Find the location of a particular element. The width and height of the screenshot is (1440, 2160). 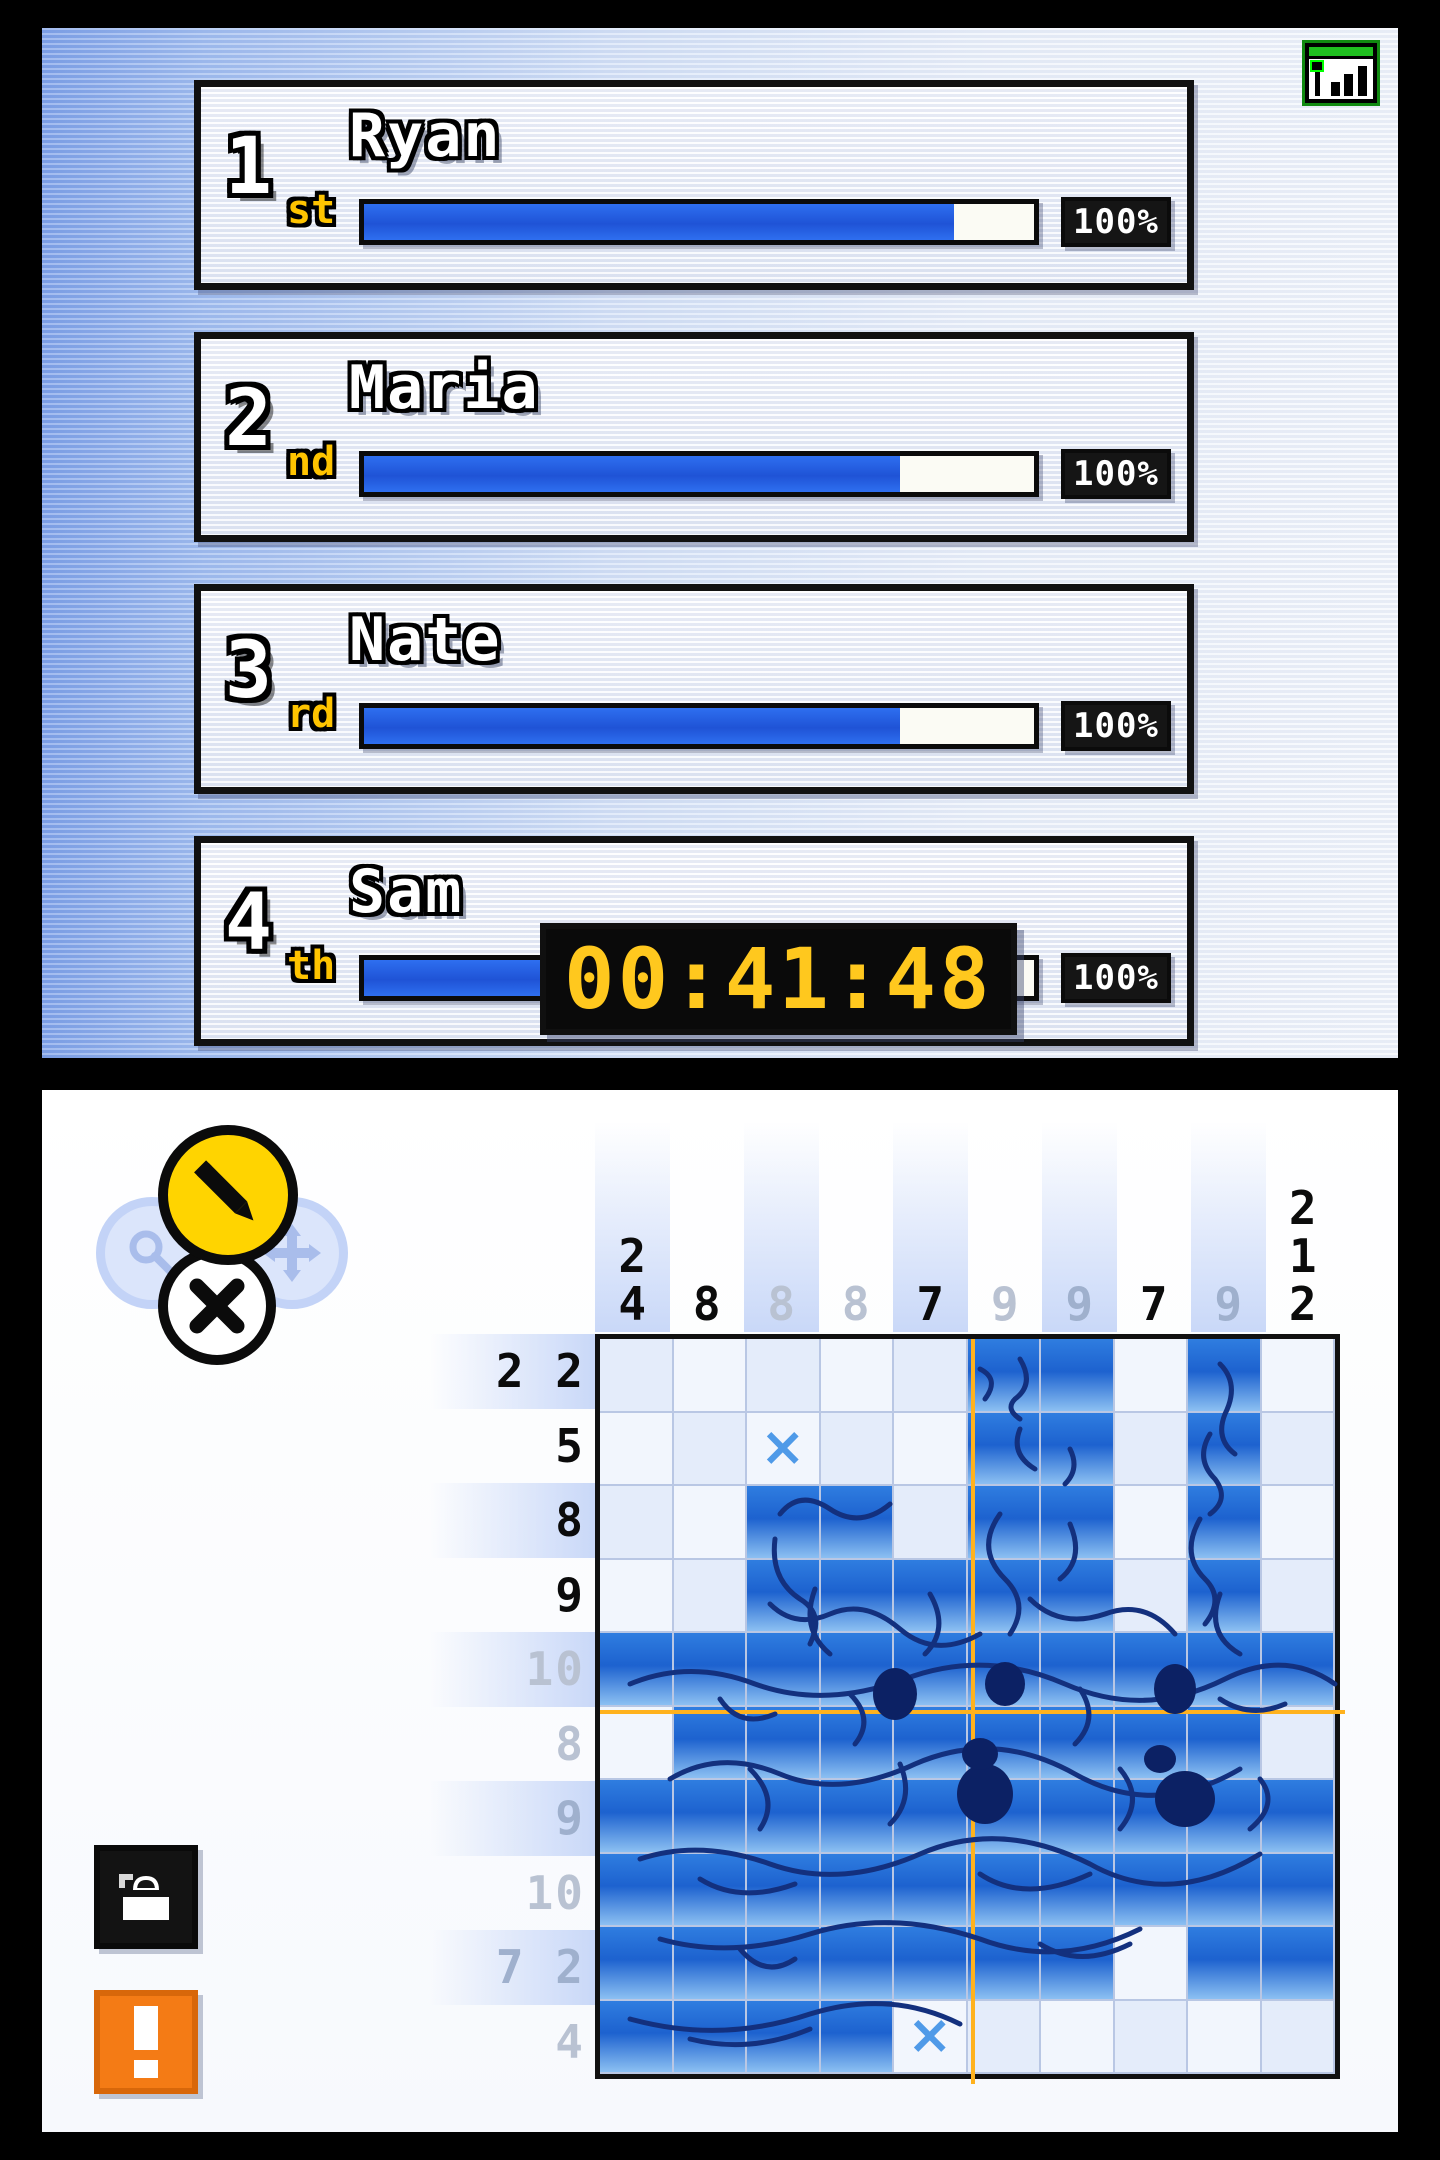

hint-button is located at coordinates (146, 2042).